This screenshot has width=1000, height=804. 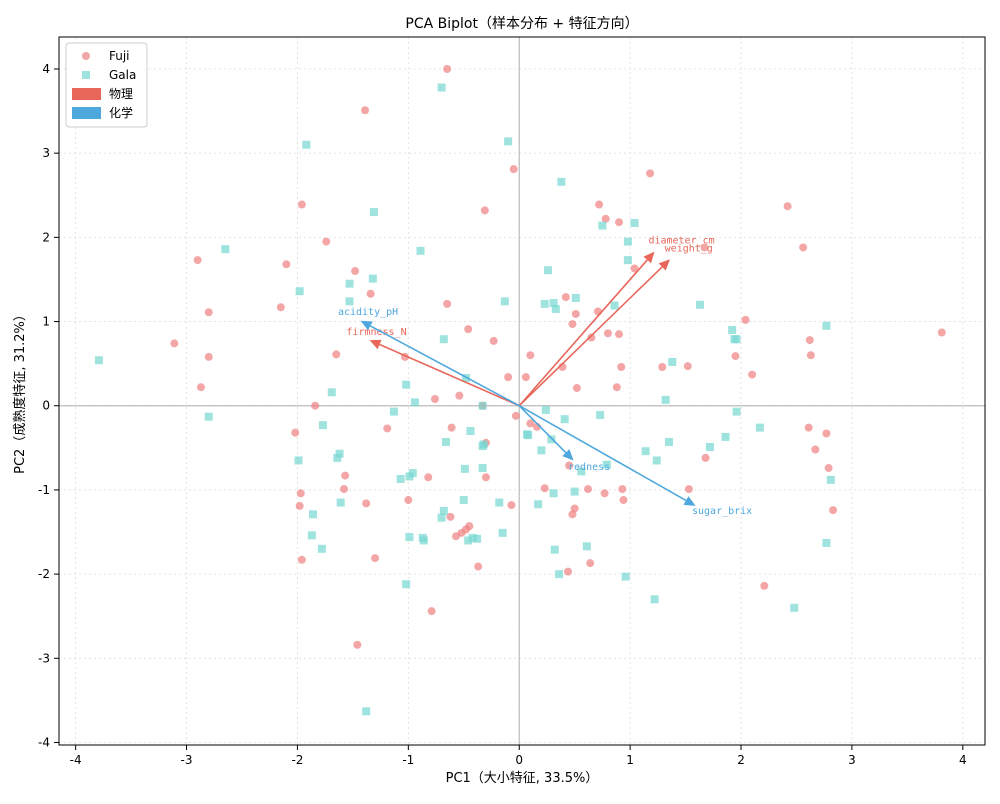 What do you see at coordinates (649, 257) in the screenshot?
I see `loading-arrowhead-diameter_cm` at bounding box center [649, 257].